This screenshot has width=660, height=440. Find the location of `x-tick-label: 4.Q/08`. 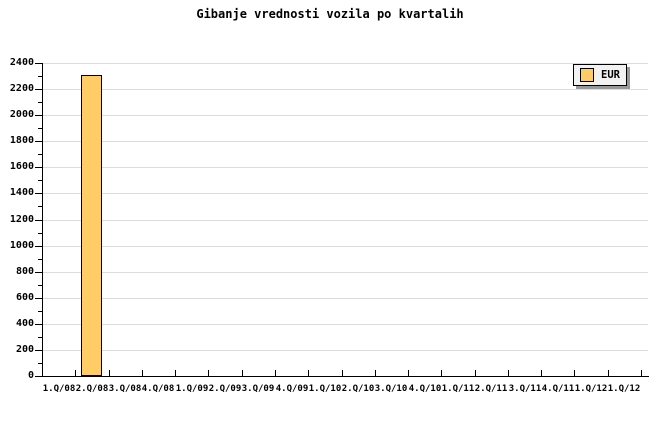

x-tick-label: 4.Q/08 is located at coordinates (158, 389).